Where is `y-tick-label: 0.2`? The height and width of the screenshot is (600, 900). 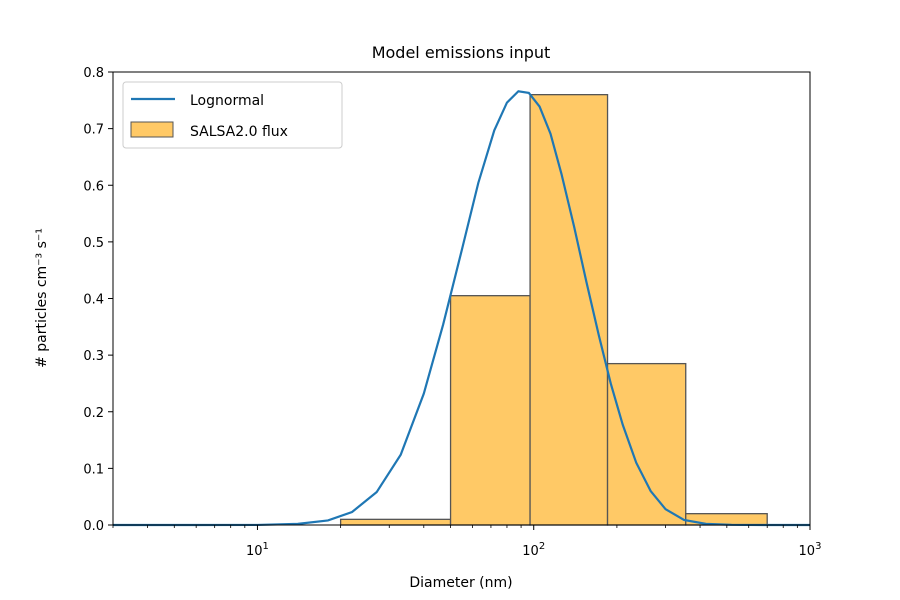 y-tick-label: 0.2 is located at coordinates (93, 413).